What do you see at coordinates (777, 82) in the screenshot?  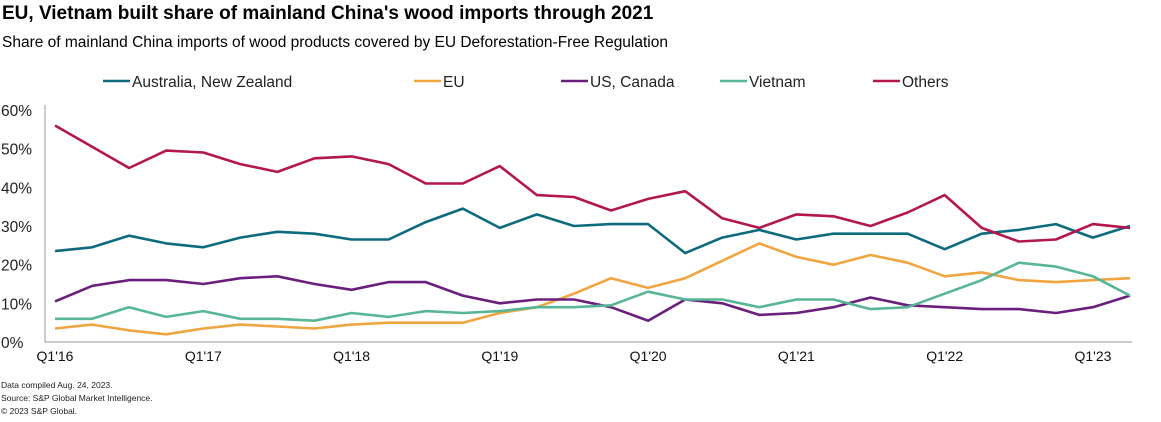 I see `legend-label: Vietnam` at bounding box center [777, 82].